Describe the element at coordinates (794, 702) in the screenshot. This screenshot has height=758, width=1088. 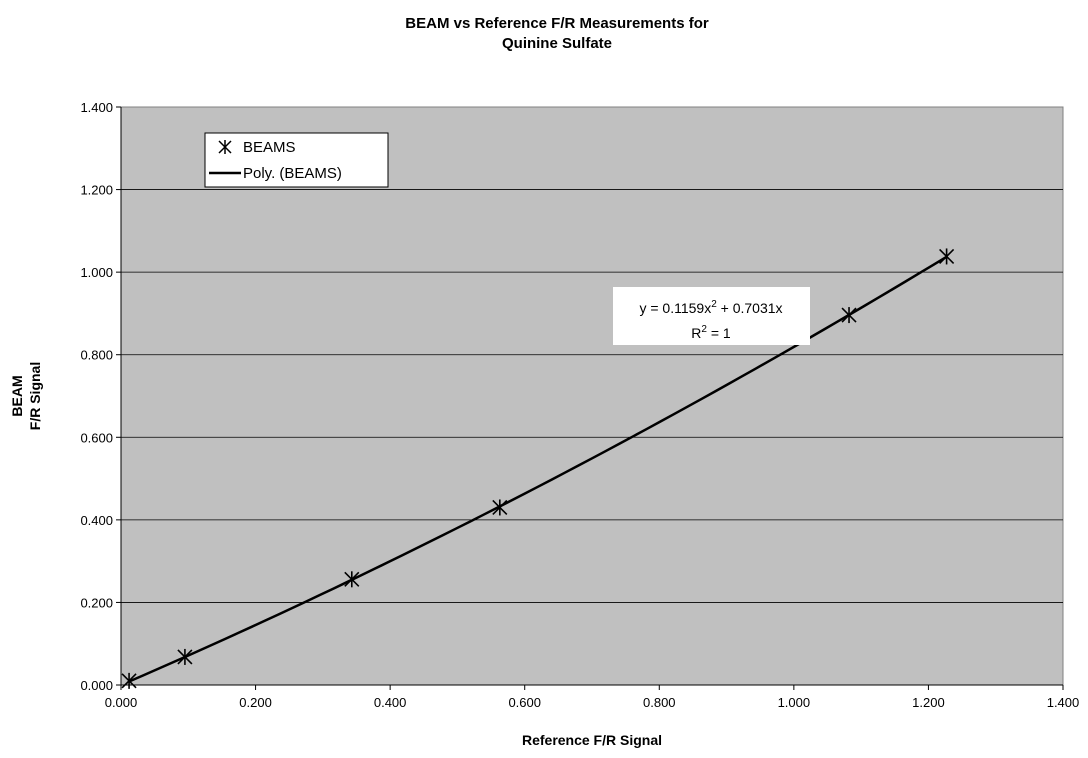
I see `x-tick-label-5: 1.000` at that location.